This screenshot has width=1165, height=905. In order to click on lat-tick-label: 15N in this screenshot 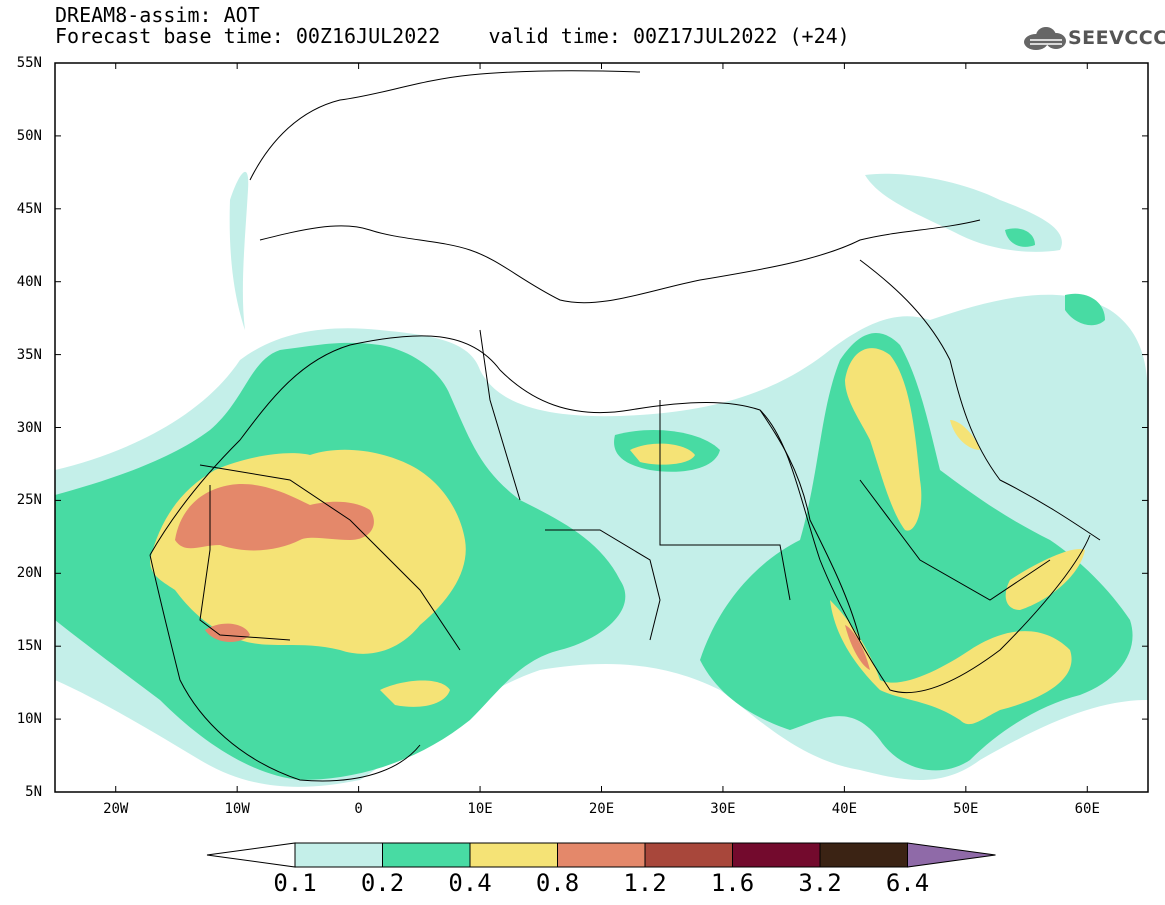, I will do `click(29, 646)`.